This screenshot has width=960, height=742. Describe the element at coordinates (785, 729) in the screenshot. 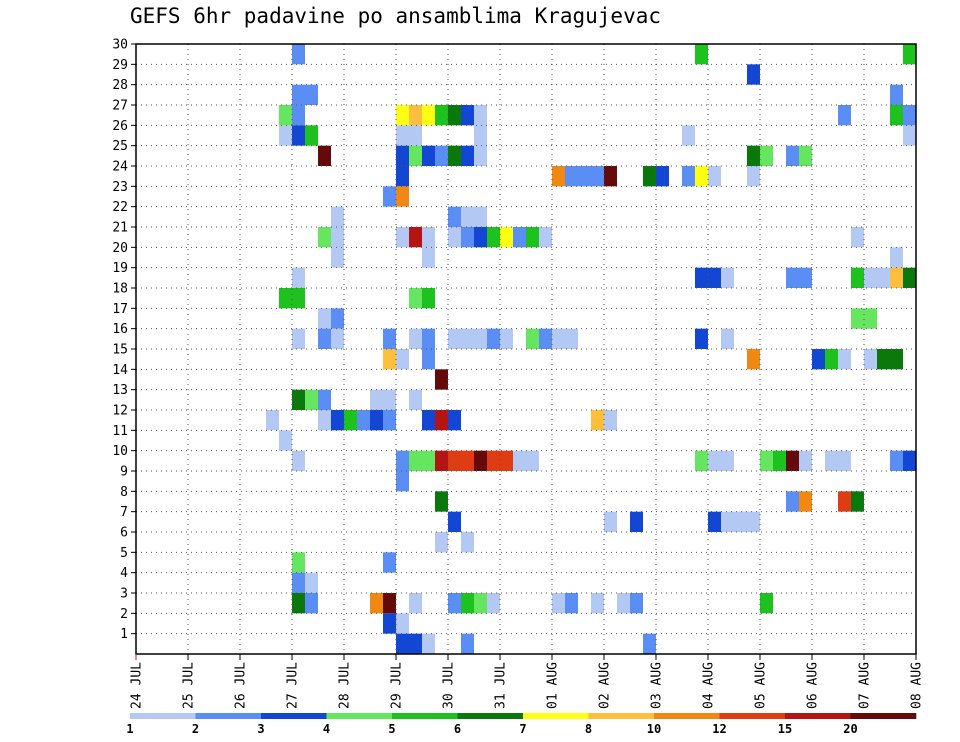

I see `colorbar-label: 15` at that location.